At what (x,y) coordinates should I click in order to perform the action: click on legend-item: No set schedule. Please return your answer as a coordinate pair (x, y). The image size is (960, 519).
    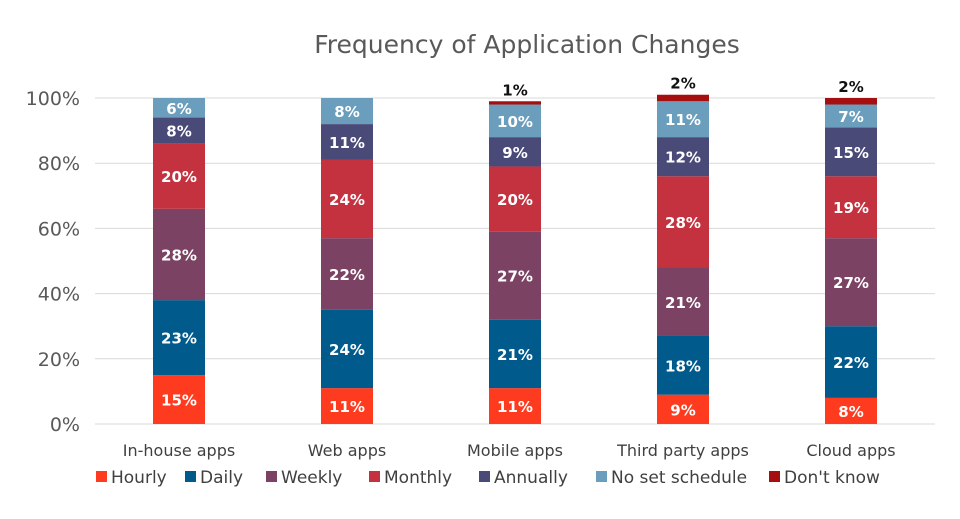
    Looking at the image, I should click on (671, 478).